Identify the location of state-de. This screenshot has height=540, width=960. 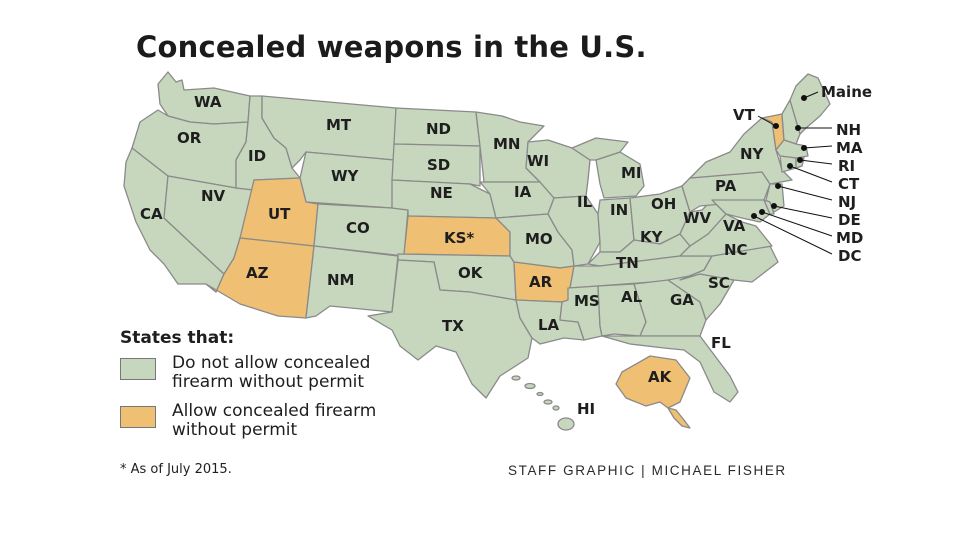
(769, 207).